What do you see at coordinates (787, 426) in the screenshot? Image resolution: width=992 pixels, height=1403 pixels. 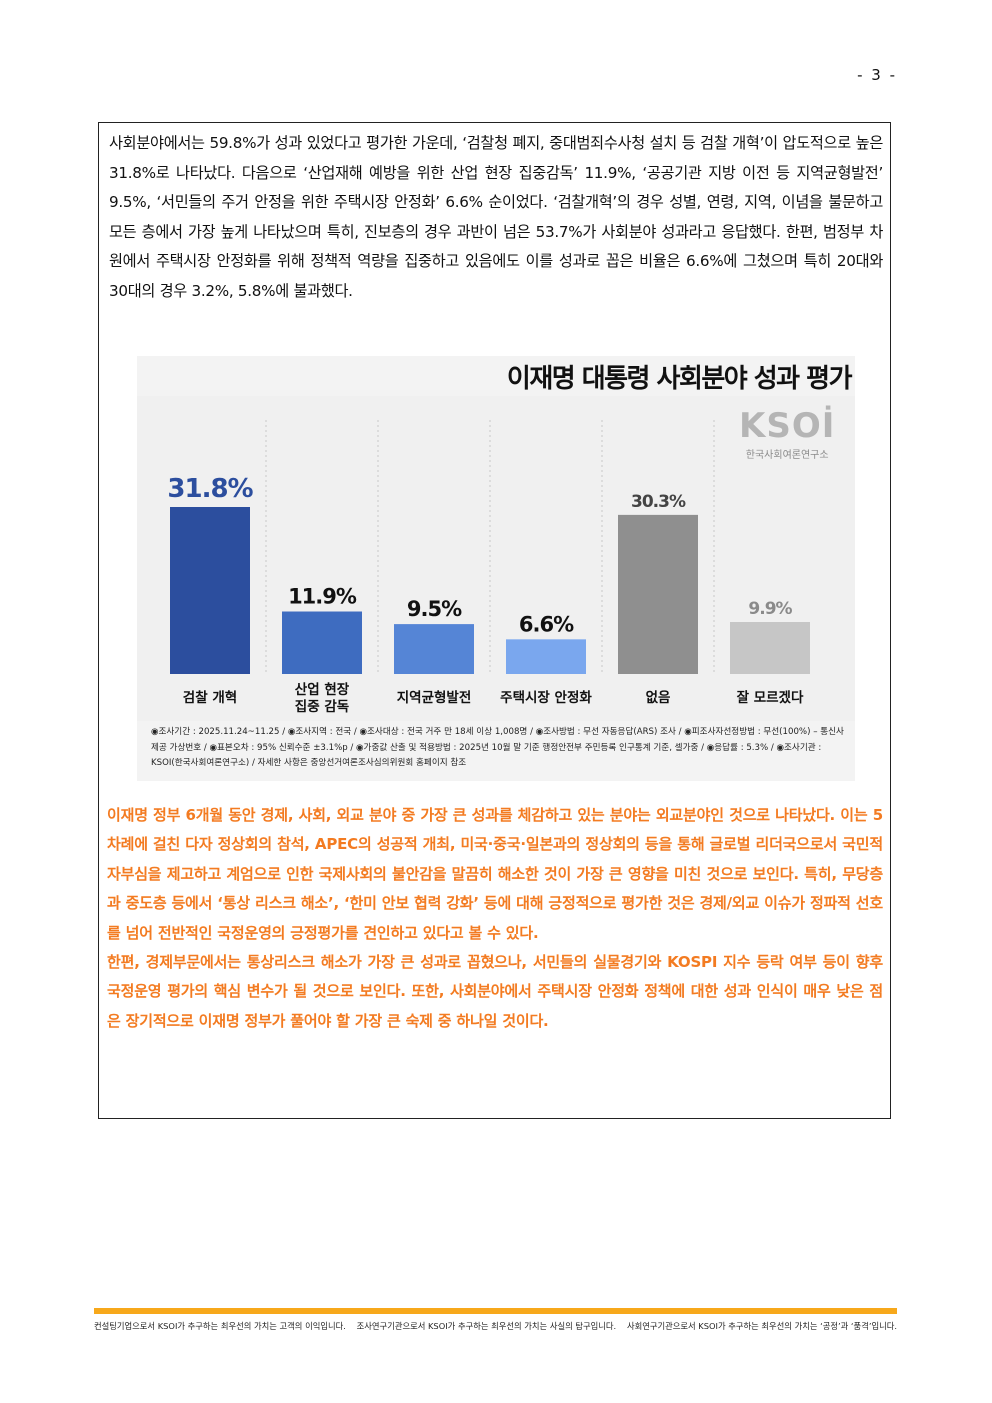 I see `logo-mark: KSOİ` at bounding box center [787, 426].